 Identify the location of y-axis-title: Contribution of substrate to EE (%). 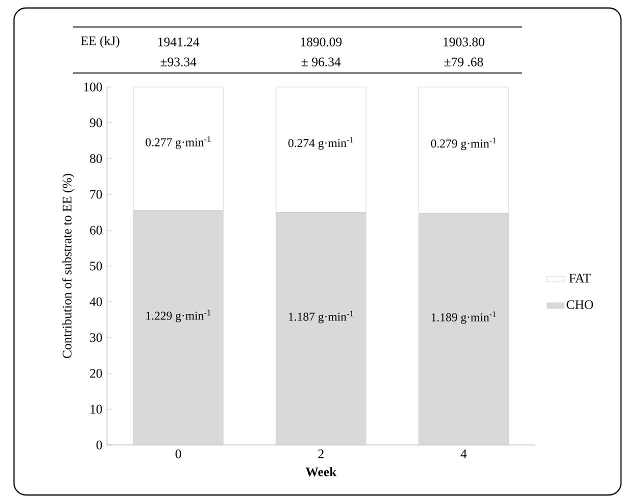
(68, 266).